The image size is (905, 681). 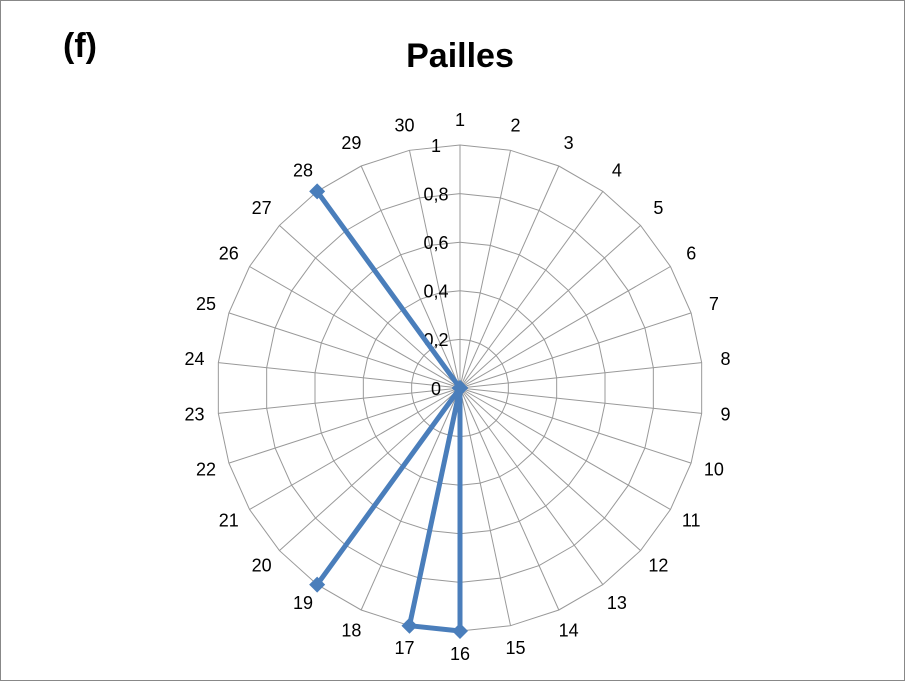 I want to click on annotation: (f), so click(x=80, y=46).